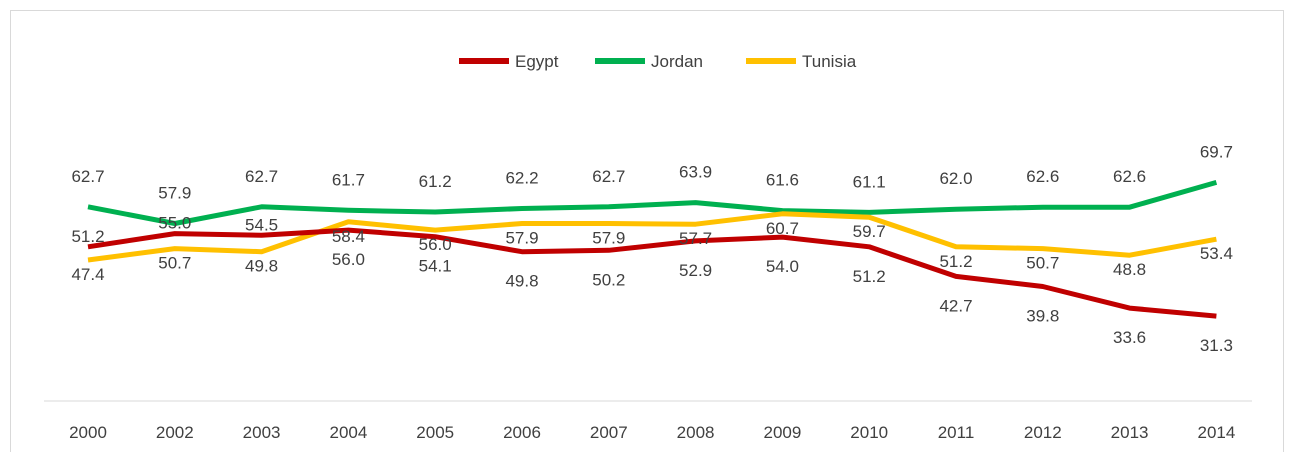 Image resolution: width=1294 pixels, height=453 pixels. I want to click on x-tick-label-2006: 2006, so click(522, 432).